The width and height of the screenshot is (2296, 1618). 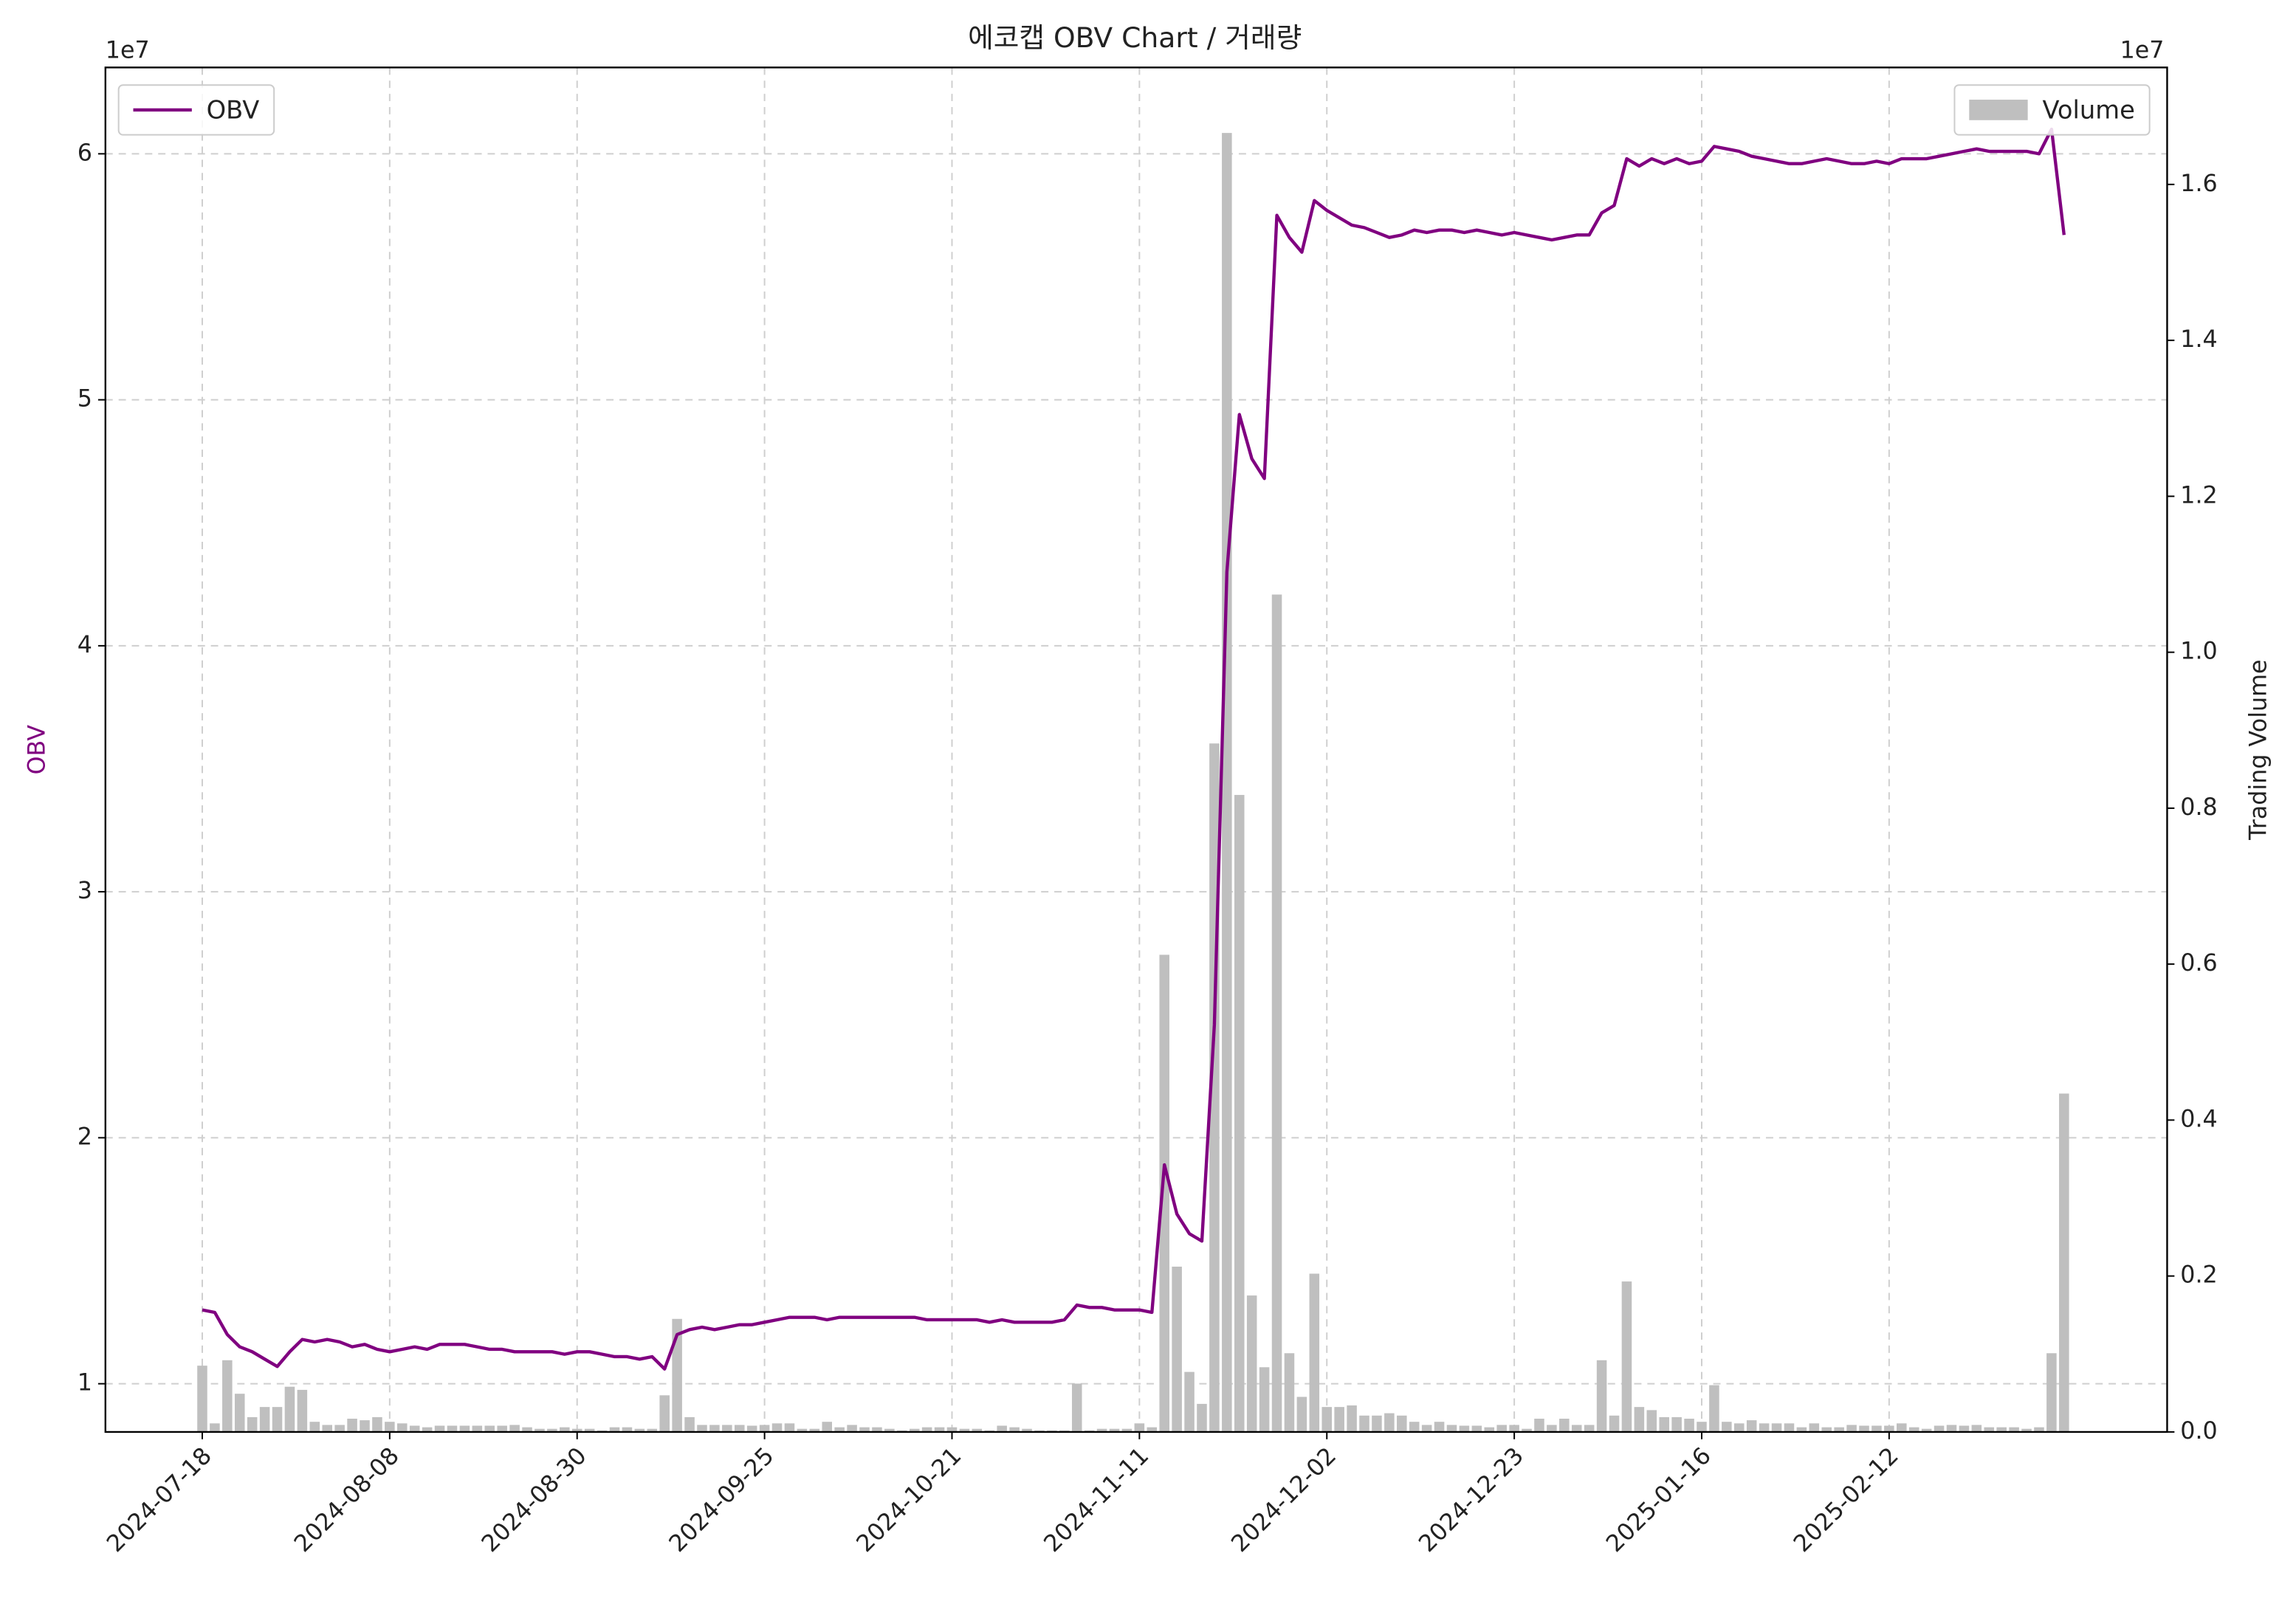 I want to click on legend-box, so click(x=2052, y=110).